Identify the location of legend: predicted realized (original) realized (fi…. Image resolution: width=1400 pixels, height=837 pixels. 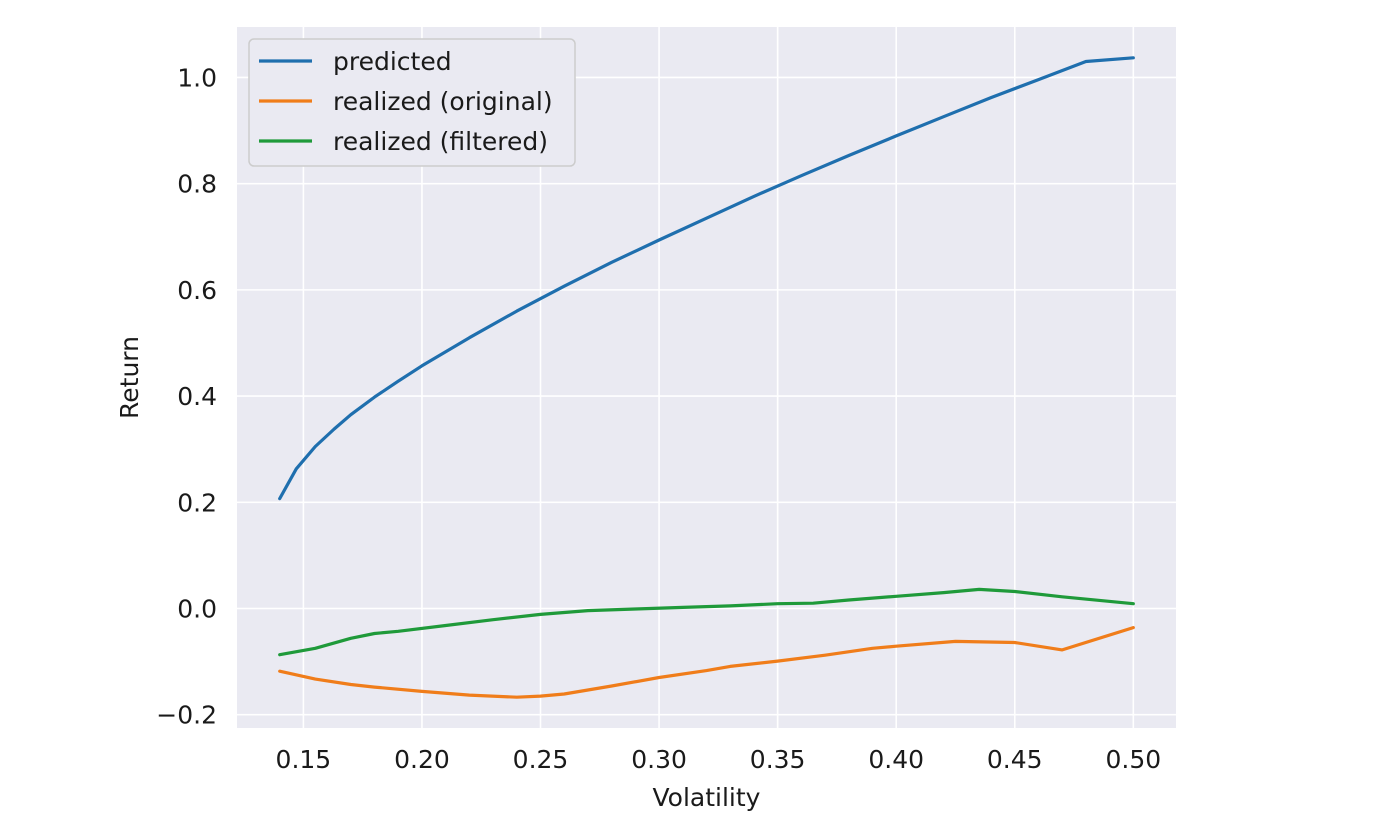
(412, 102).